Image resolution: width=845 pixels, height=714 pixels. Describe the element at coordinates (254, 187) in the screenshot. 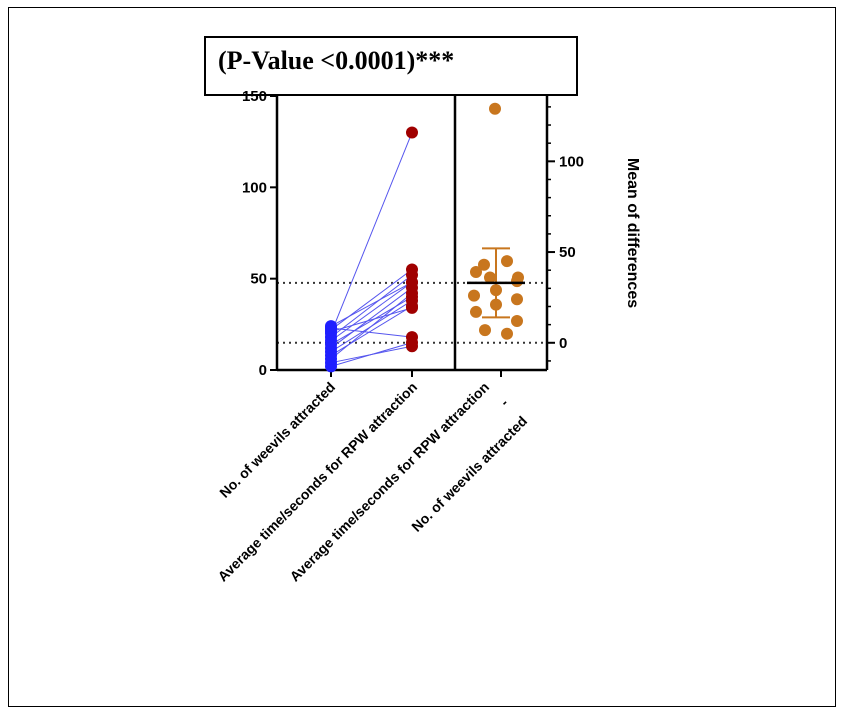

I see `left-tick-label: 100` at that location.